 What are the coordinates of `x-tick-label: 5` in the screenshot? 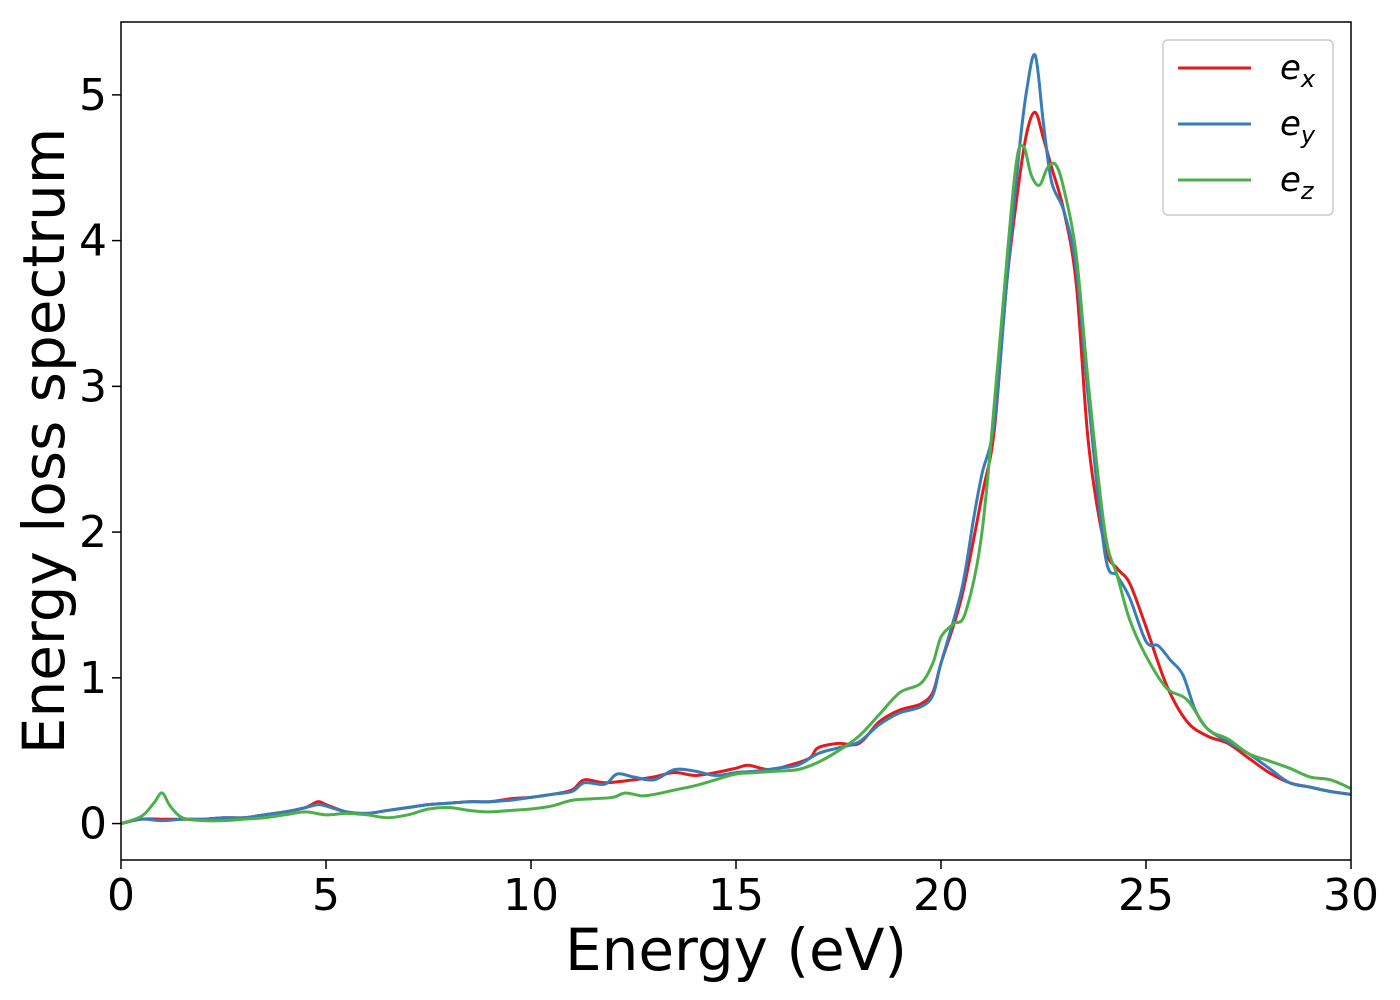 It's located at (326, 895).